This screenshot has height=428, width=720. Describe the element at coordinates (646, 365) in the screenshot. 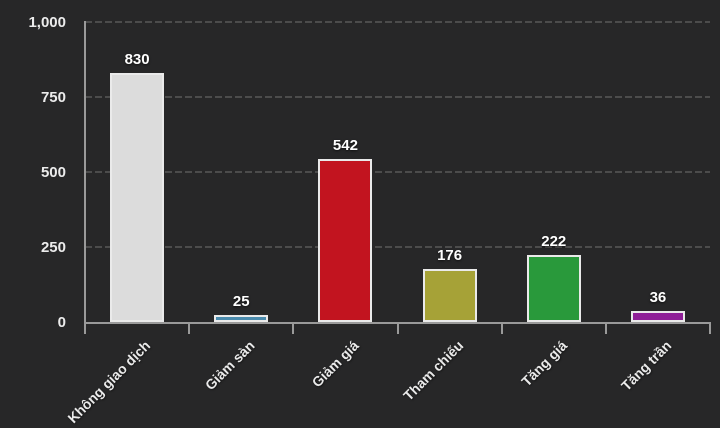

I see `x-axis-category-label: Tăng trần` at that location.